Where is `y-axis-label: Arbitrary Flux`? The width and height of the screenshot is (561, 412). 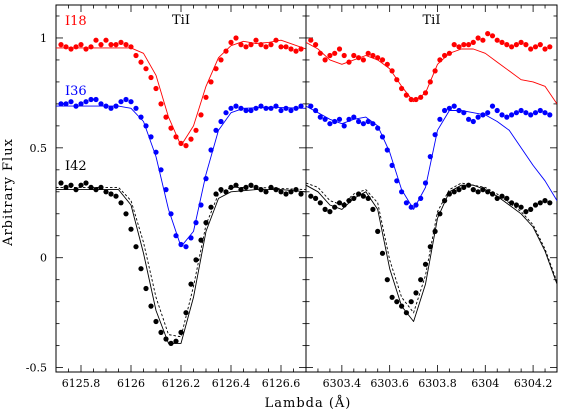 y-axis-label: Arbitrary Flux is located at coordinates (8, 192).